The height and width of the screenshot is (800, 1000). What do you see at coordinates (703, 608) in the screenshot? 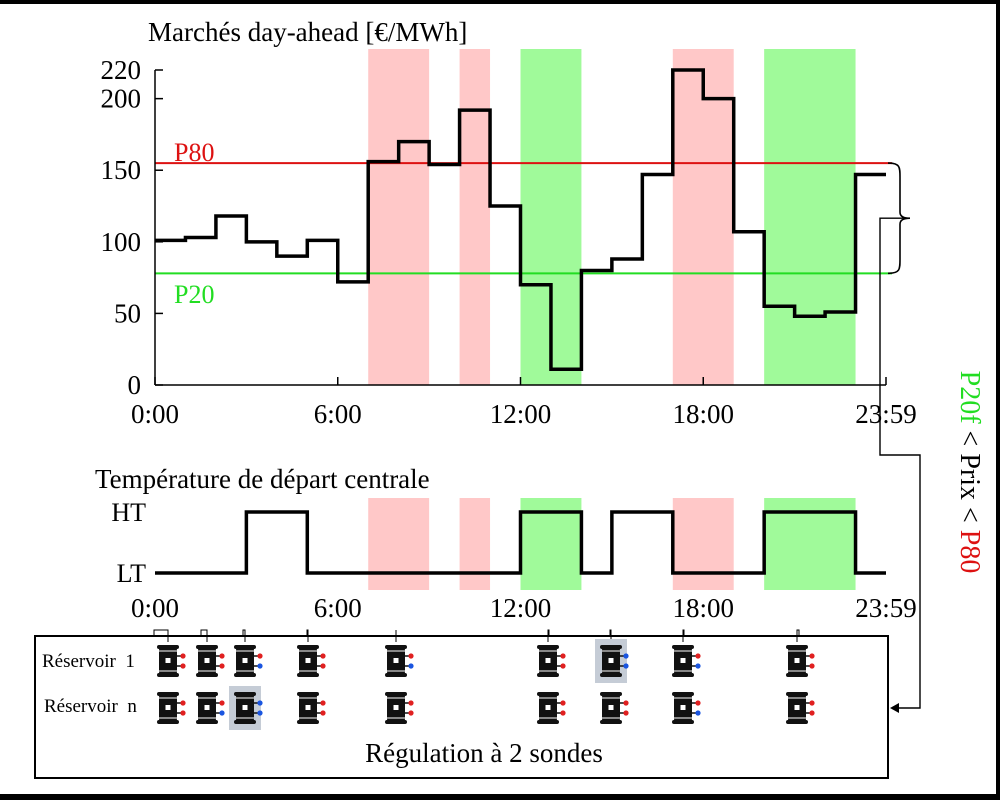
I see `temp-x-tick-label: 18:00` at bounding box center [703, 608].